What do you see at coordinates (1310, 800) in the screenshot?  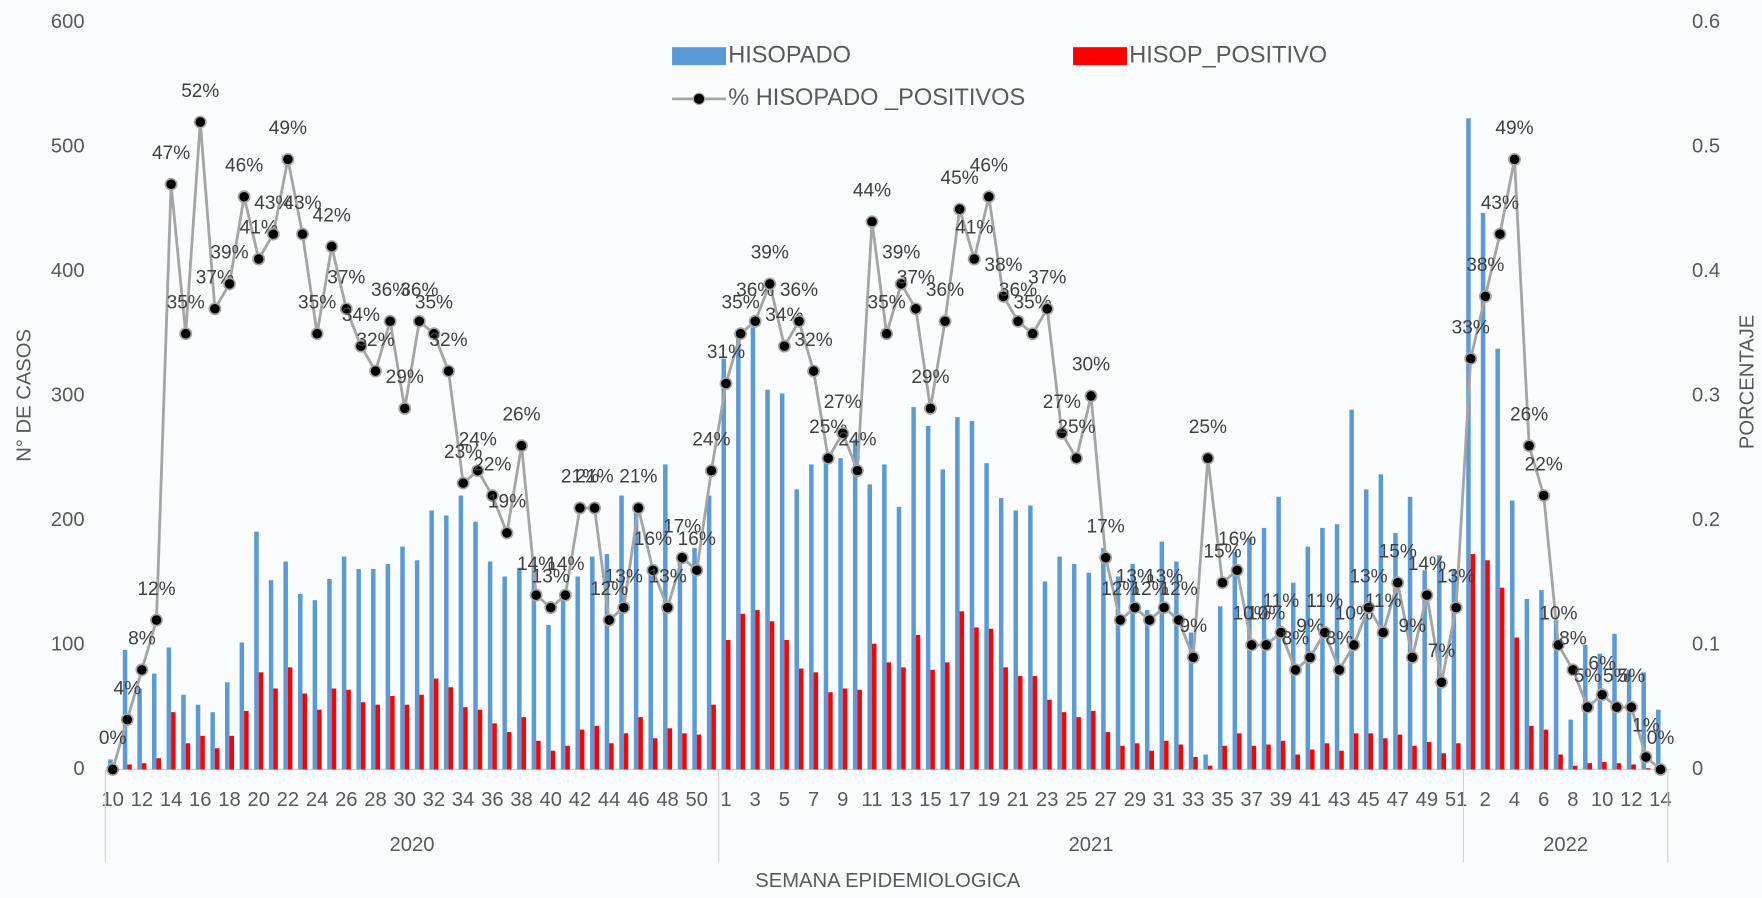 I see `x-tick-label: 41` at bounding box center [1310, 800].